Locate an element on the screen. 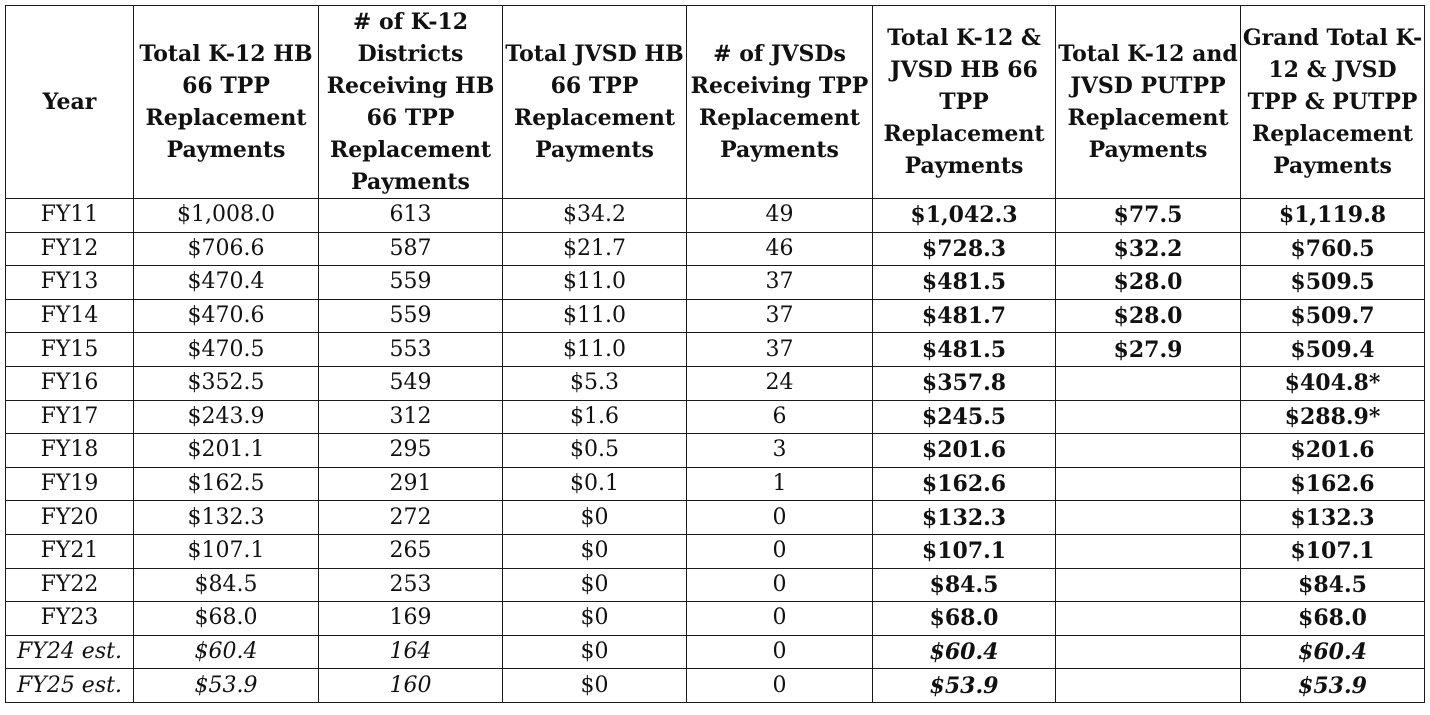  cell-putpp: $77.5 is located at coordinates (1148, 215).